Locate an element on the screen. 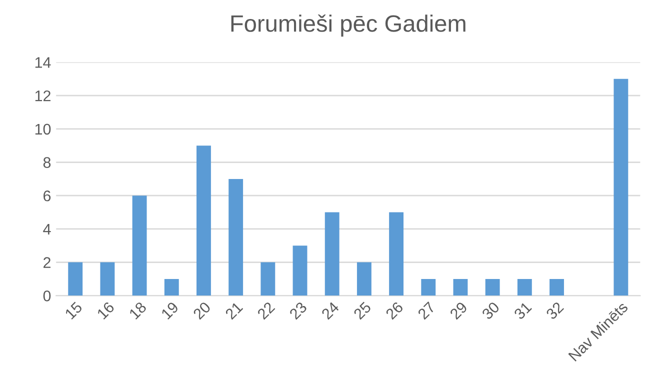 The width and height of the screenshot is (660, 389). y-tick-label: 8 is located at coordinates (47, 162).